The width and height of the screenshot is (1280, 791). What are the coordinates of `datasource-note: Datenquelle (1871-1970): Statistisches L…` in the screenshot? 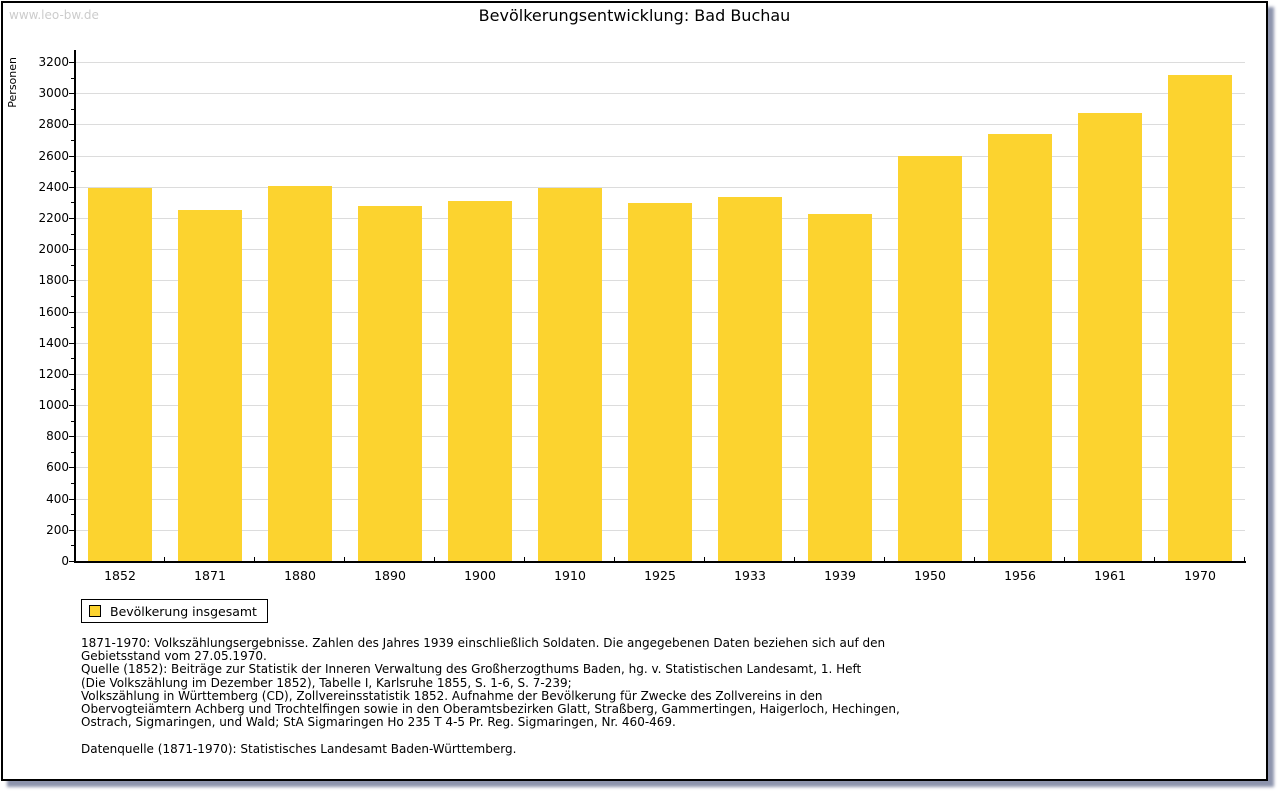 It's located at (299, 749).